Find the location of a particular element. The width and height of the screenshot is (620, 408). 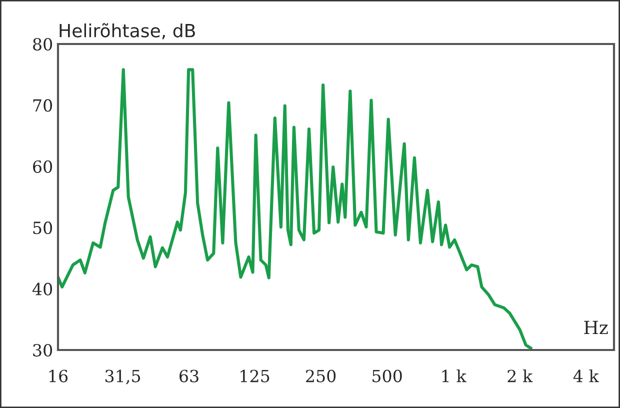

x-tick-label: 31,5 is located at coordinates (122, 377).